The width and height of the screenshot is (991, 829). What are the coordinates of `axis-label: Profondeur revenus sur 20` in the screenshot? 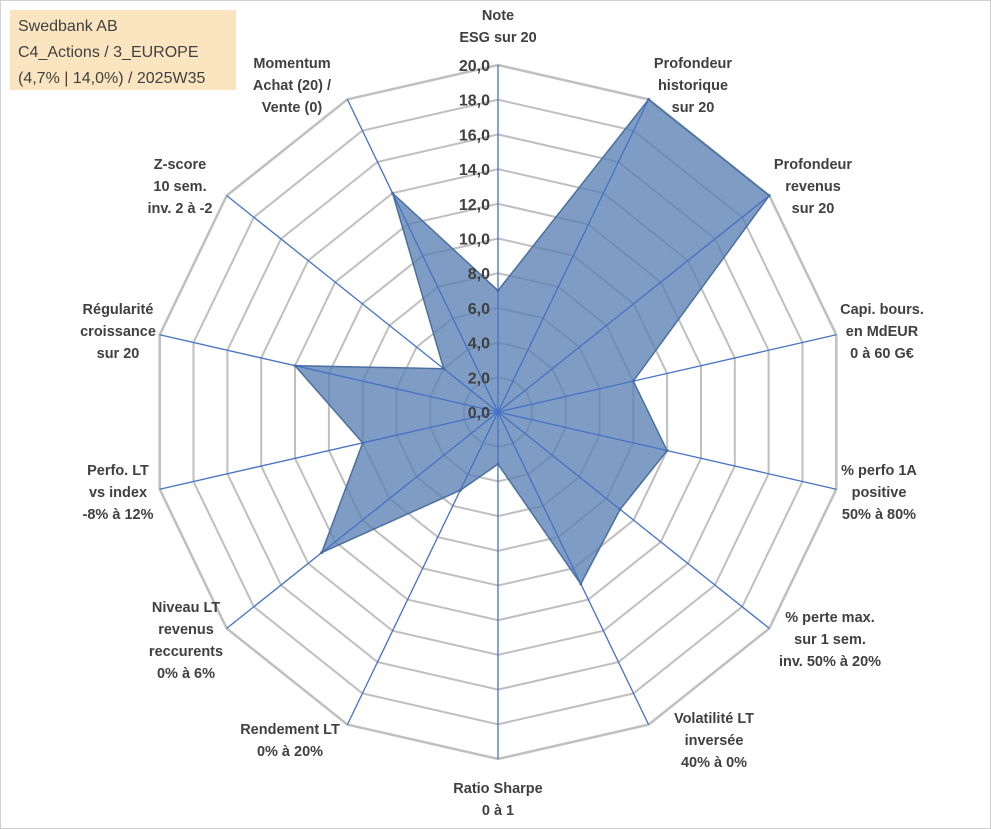 It's located at (813, 187).